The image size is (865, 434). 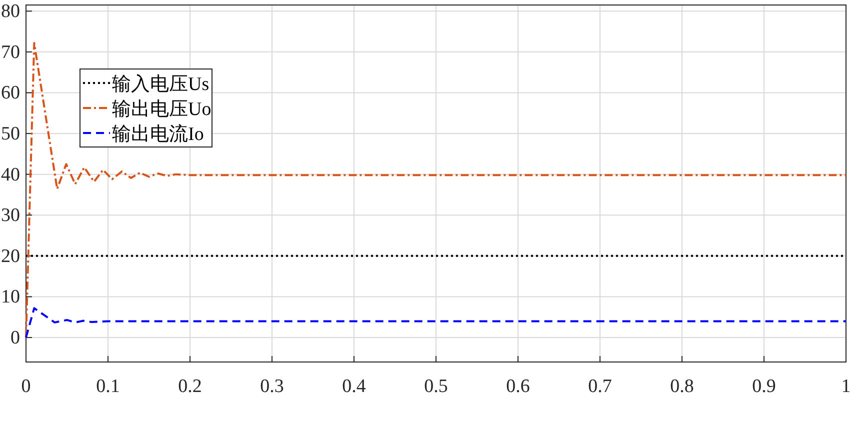 I want to click on y-tick-label: 60, so click(x=10, y=93).